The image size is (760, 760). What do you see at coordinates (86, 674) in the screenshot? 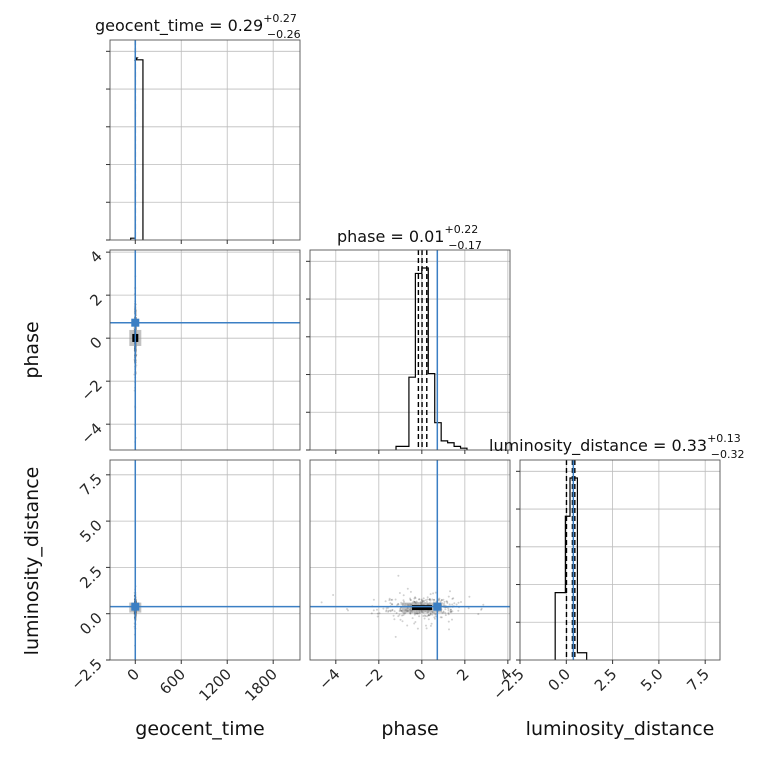
I see `ytick-label-luminosity_distance: −2.5` at bounding box center [86, 674].